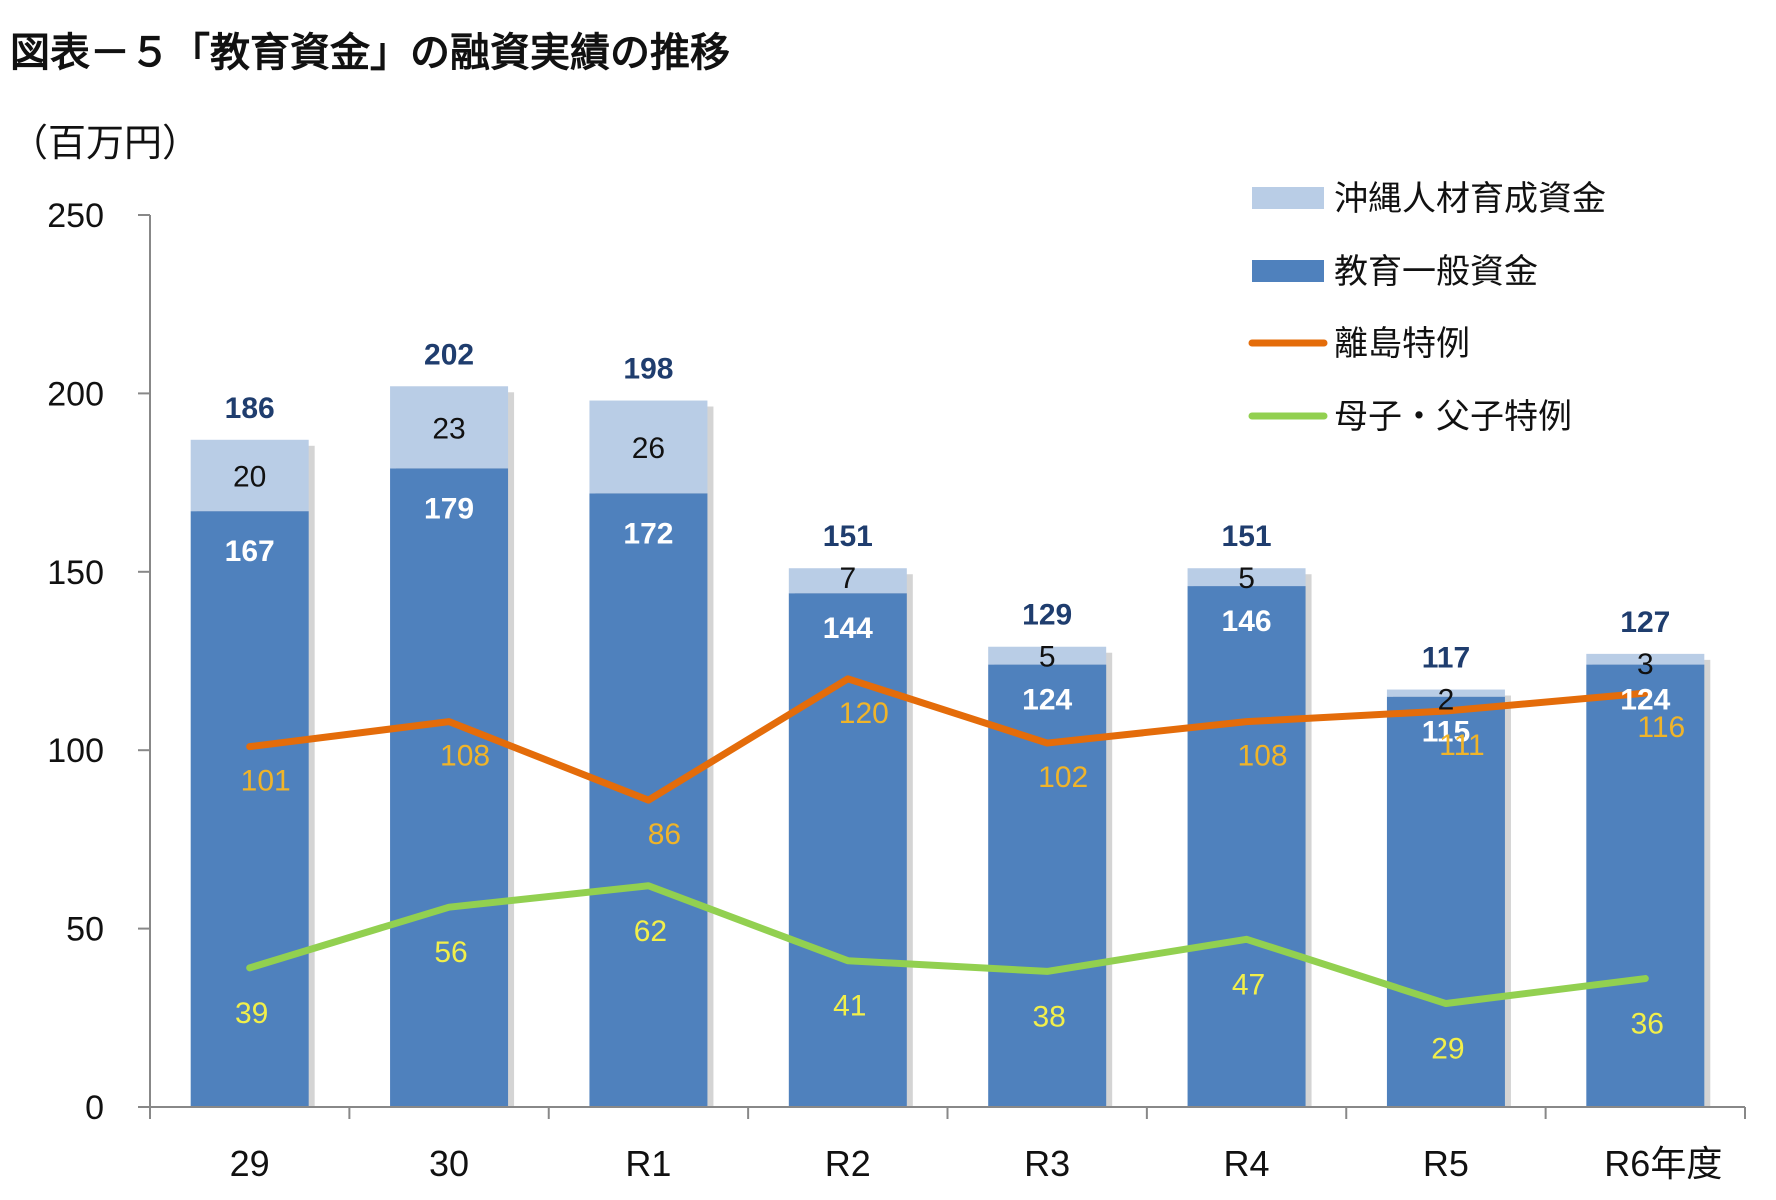 Image resolution: width=1776 pixels, height=1200 pixels. I want to click on line-ritou, so click(947, 739).